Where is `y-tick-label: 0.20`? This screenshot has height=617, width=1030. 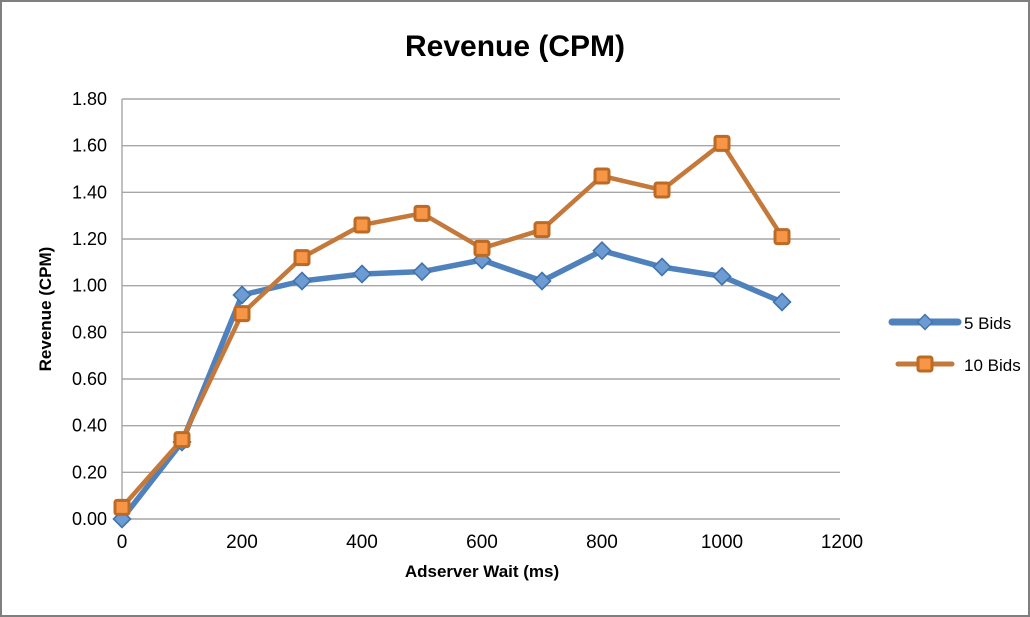 y-tick-label: 0.20 is located at coordinates (89, 472).